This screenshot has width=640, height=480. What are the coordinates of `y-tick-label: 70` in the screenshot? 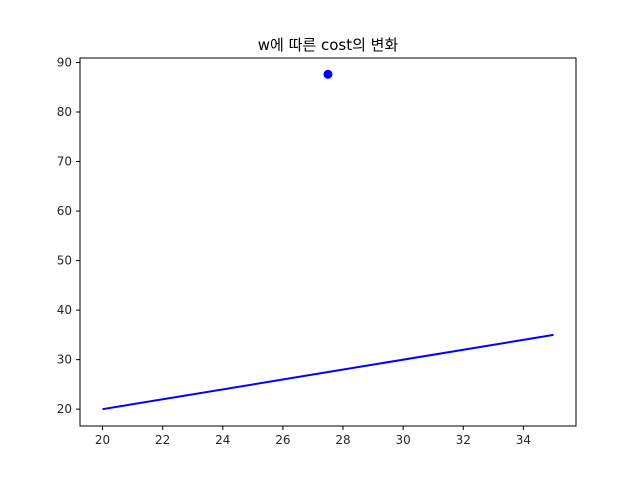 It's located at (64, 162).